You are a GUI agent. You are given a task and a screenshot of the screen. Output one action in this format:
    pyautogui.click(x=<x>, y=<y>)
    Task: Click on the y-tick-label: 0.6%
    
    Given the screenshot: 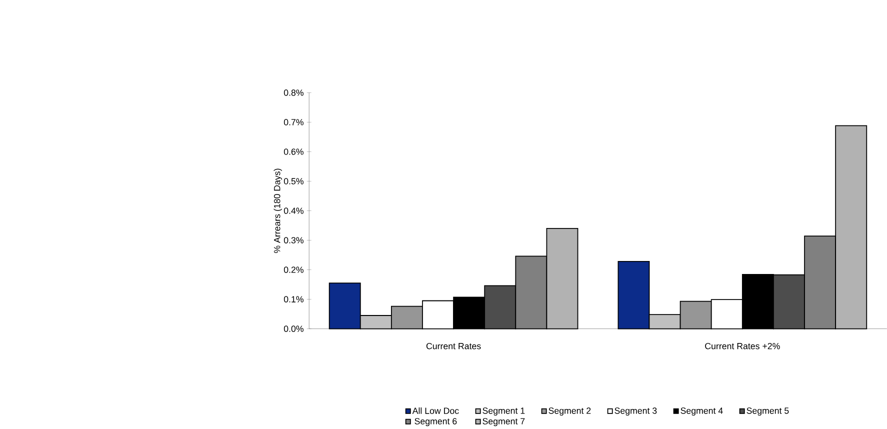 What is the action you would take?
    pyautogui.click(x=294, y=152)
    